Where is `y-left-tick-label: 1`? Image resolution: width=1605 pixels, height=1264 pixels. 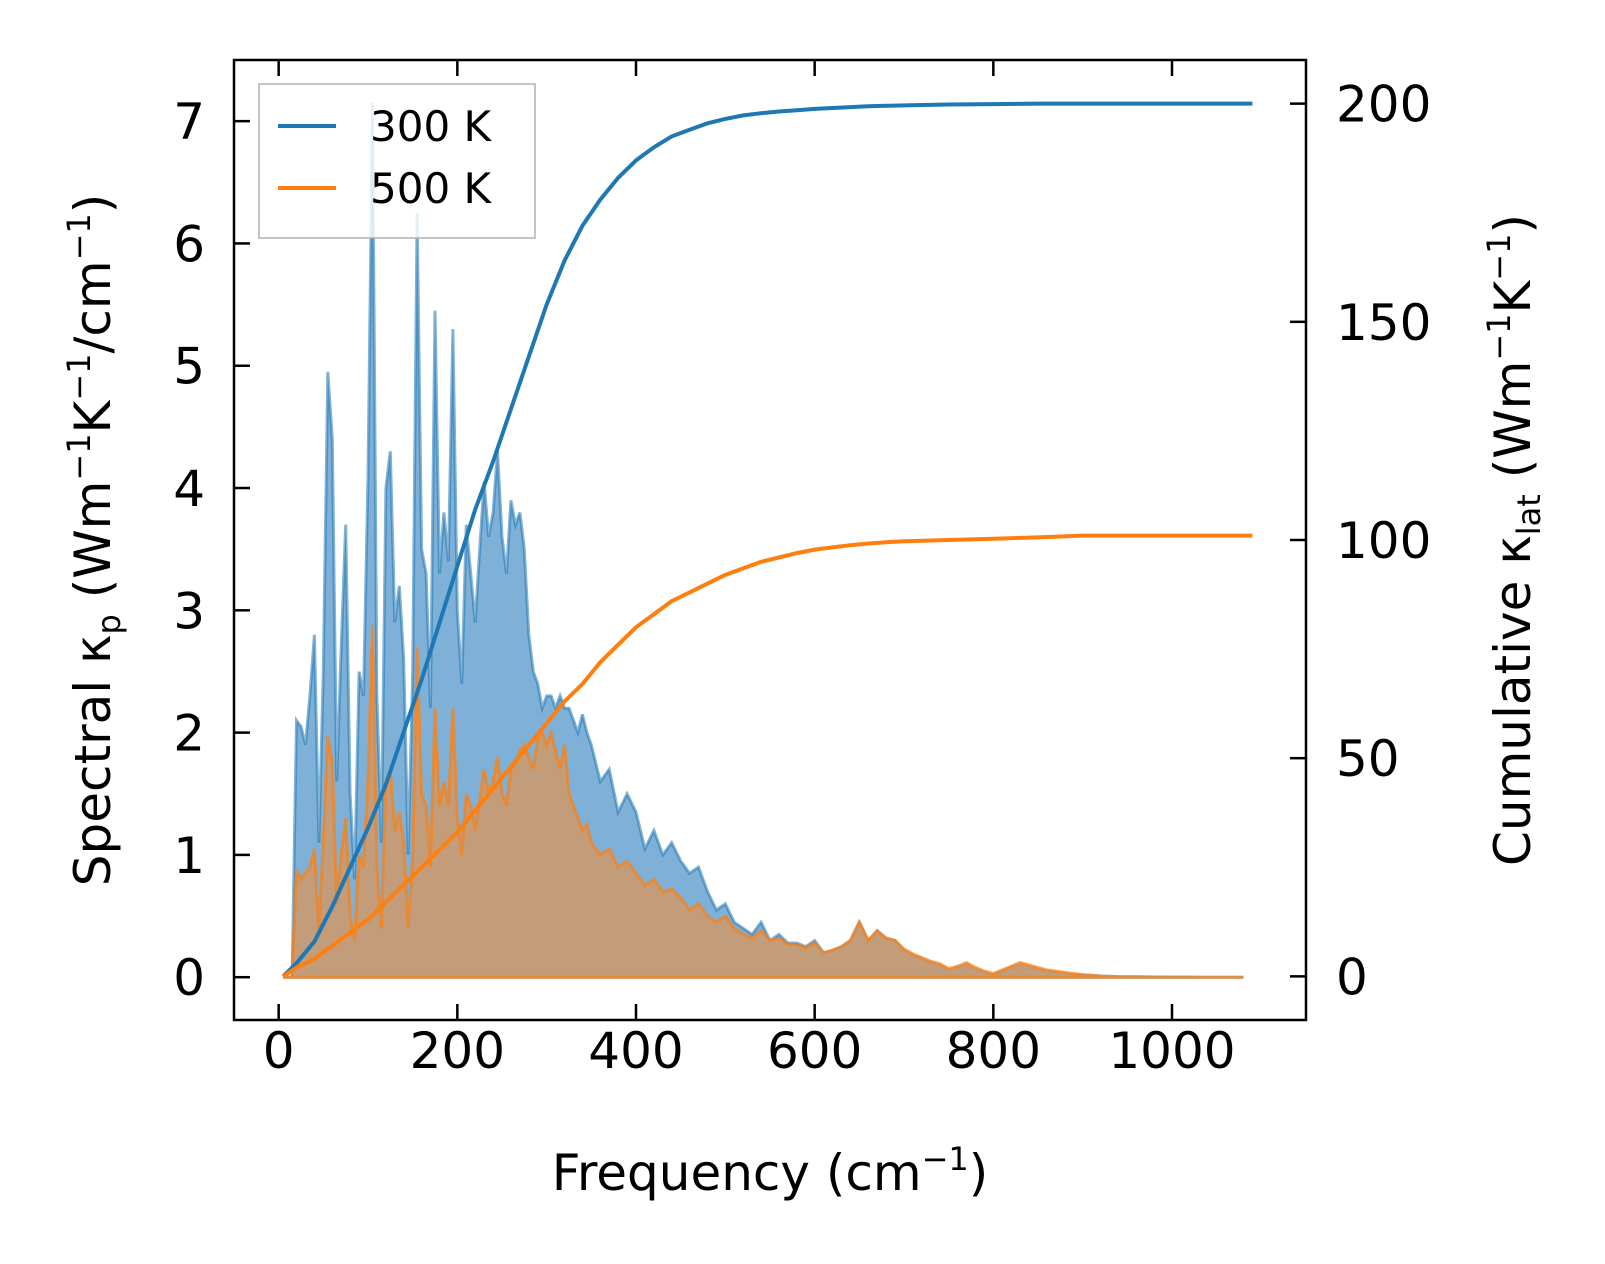 y-left-tick-label: 1 is located at coordinates (189, 856).